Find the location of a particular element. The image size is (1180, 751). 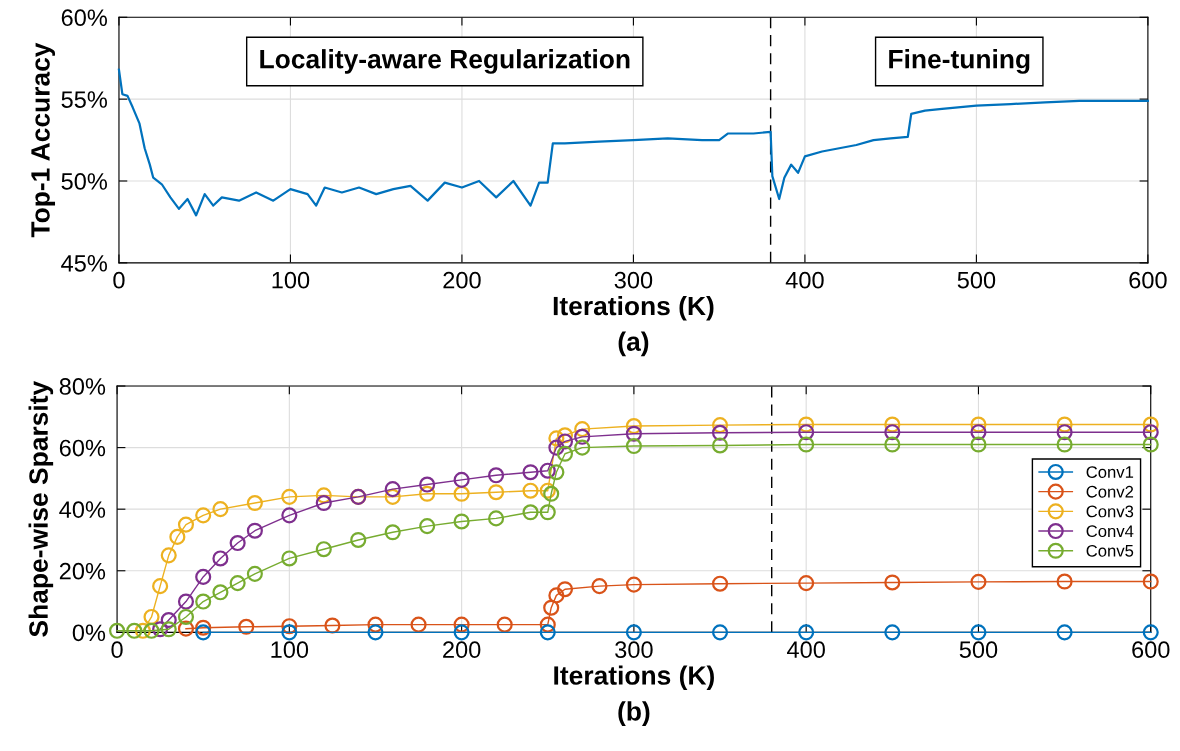

legend-label: Conv4 is located at coordinates (1110, 531).